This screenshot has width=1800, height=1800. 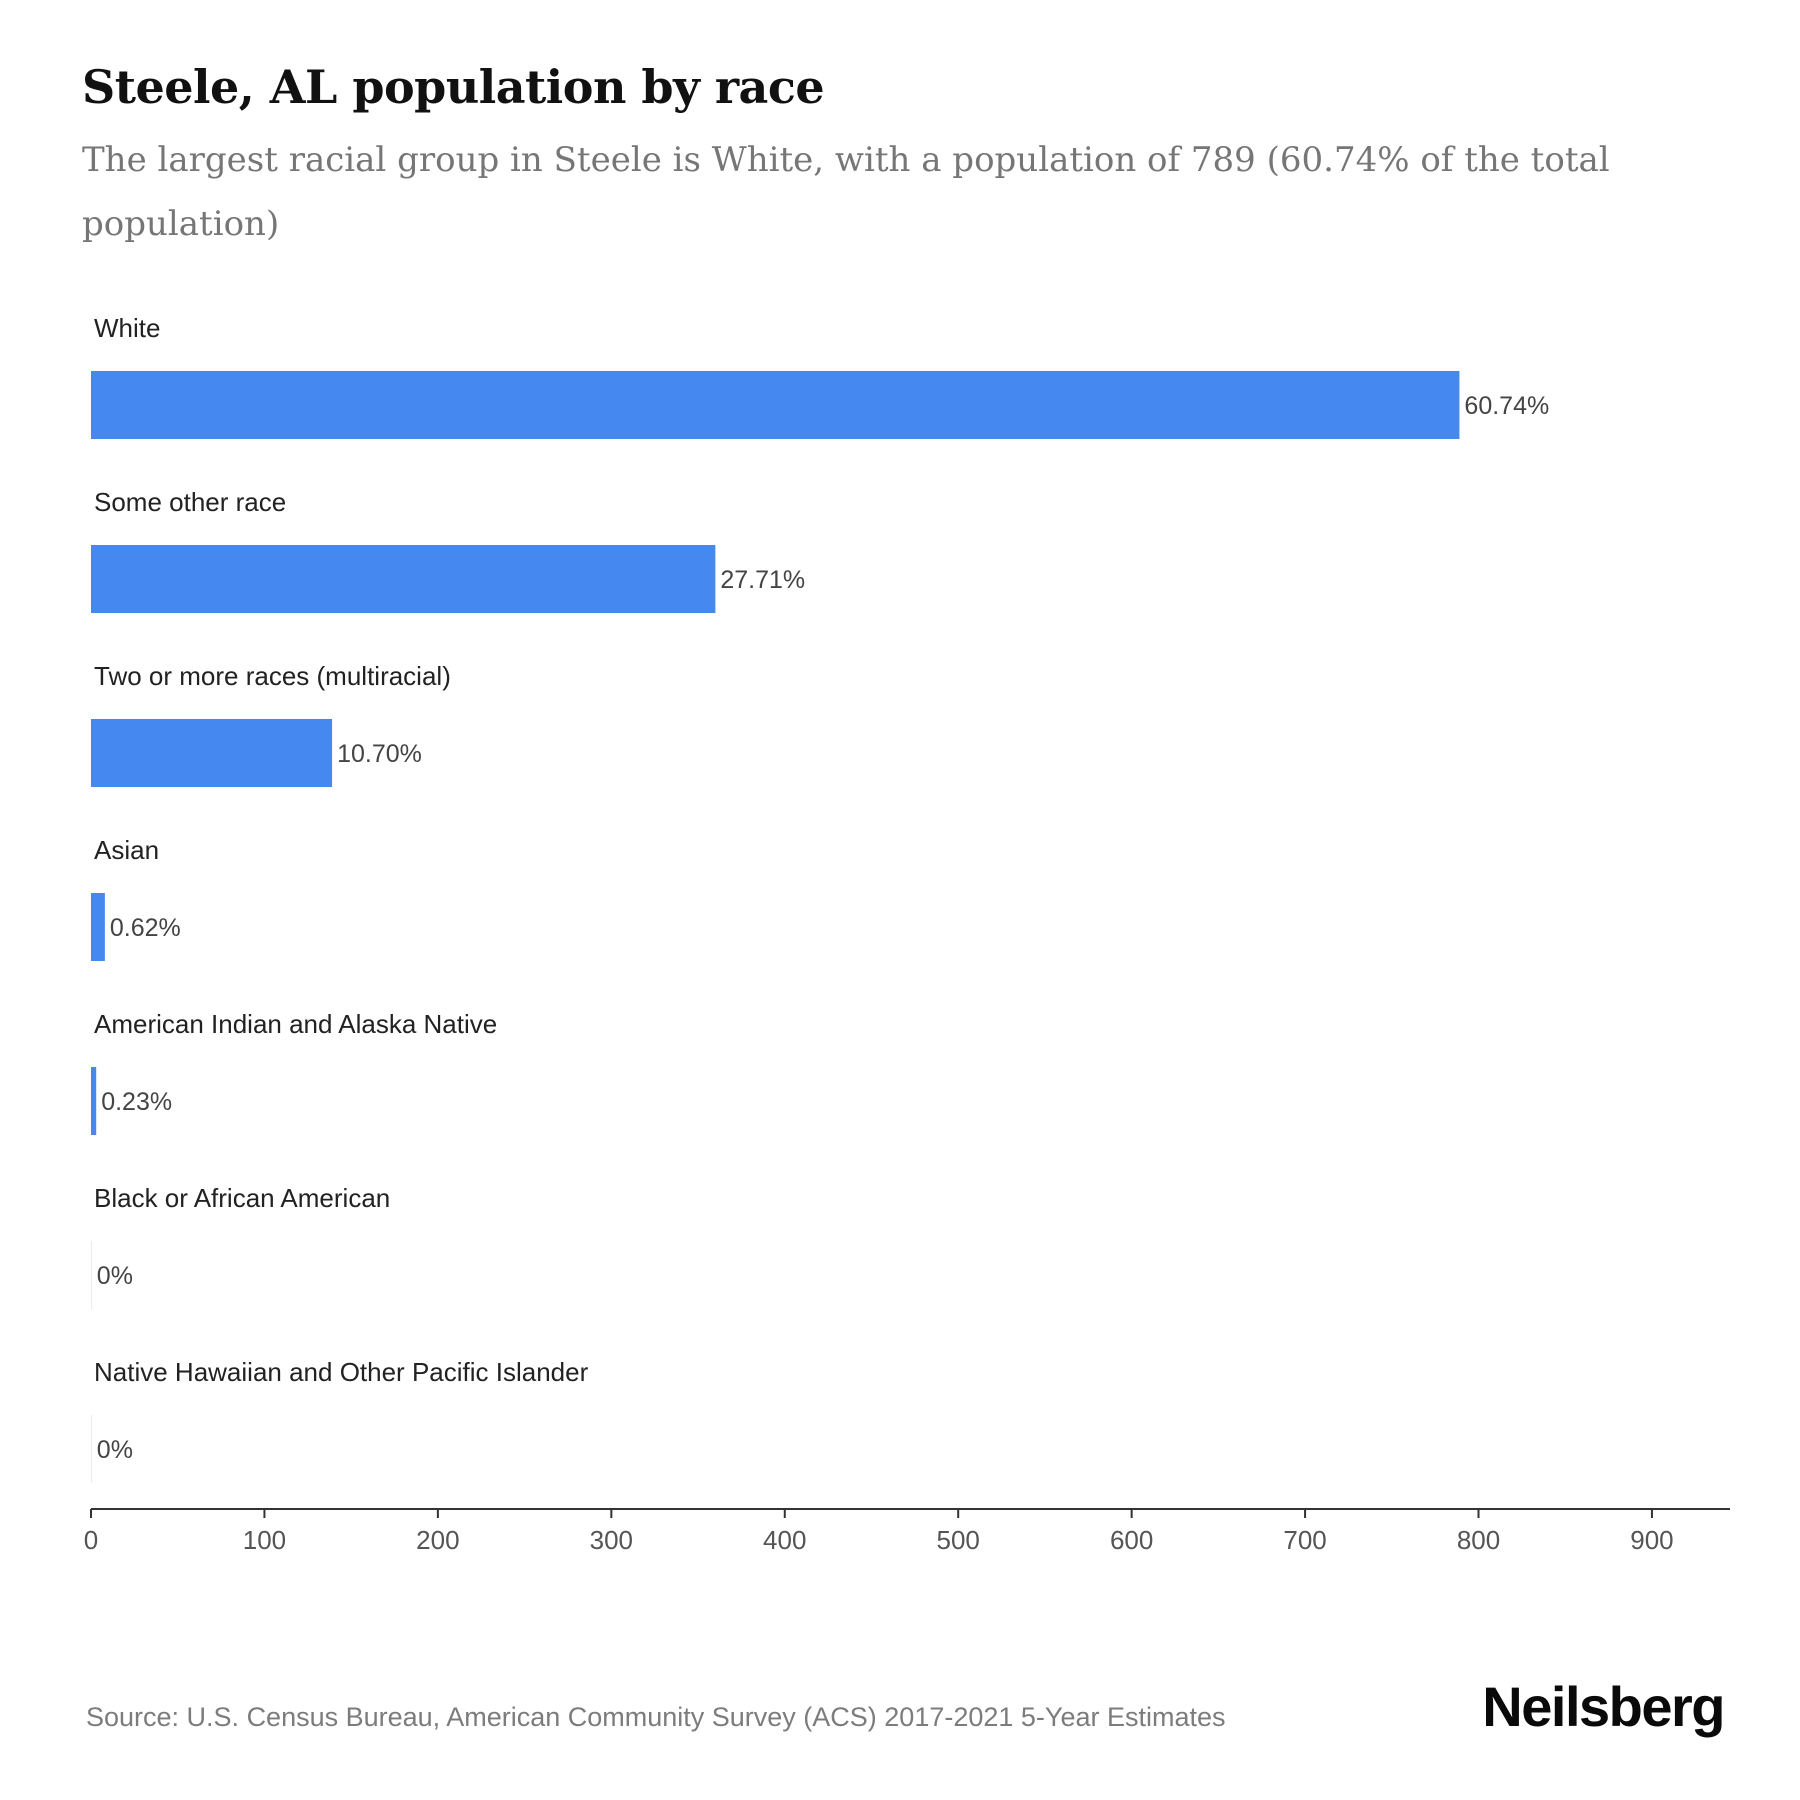 I want to click on category-label: Black or African American, so click(x=242, y=1198).